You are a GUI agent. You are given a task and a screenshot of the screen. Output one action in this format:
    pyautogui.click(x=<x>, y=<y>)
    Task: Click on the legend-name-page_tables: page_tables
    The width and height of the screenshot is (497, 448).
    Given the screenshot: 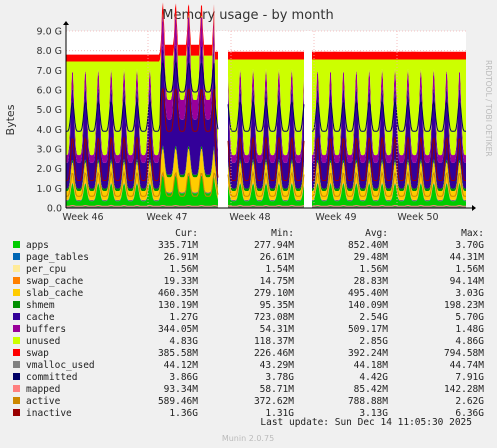 What is the action you would take?
    pyautogui.click(x=57, y=257)
    